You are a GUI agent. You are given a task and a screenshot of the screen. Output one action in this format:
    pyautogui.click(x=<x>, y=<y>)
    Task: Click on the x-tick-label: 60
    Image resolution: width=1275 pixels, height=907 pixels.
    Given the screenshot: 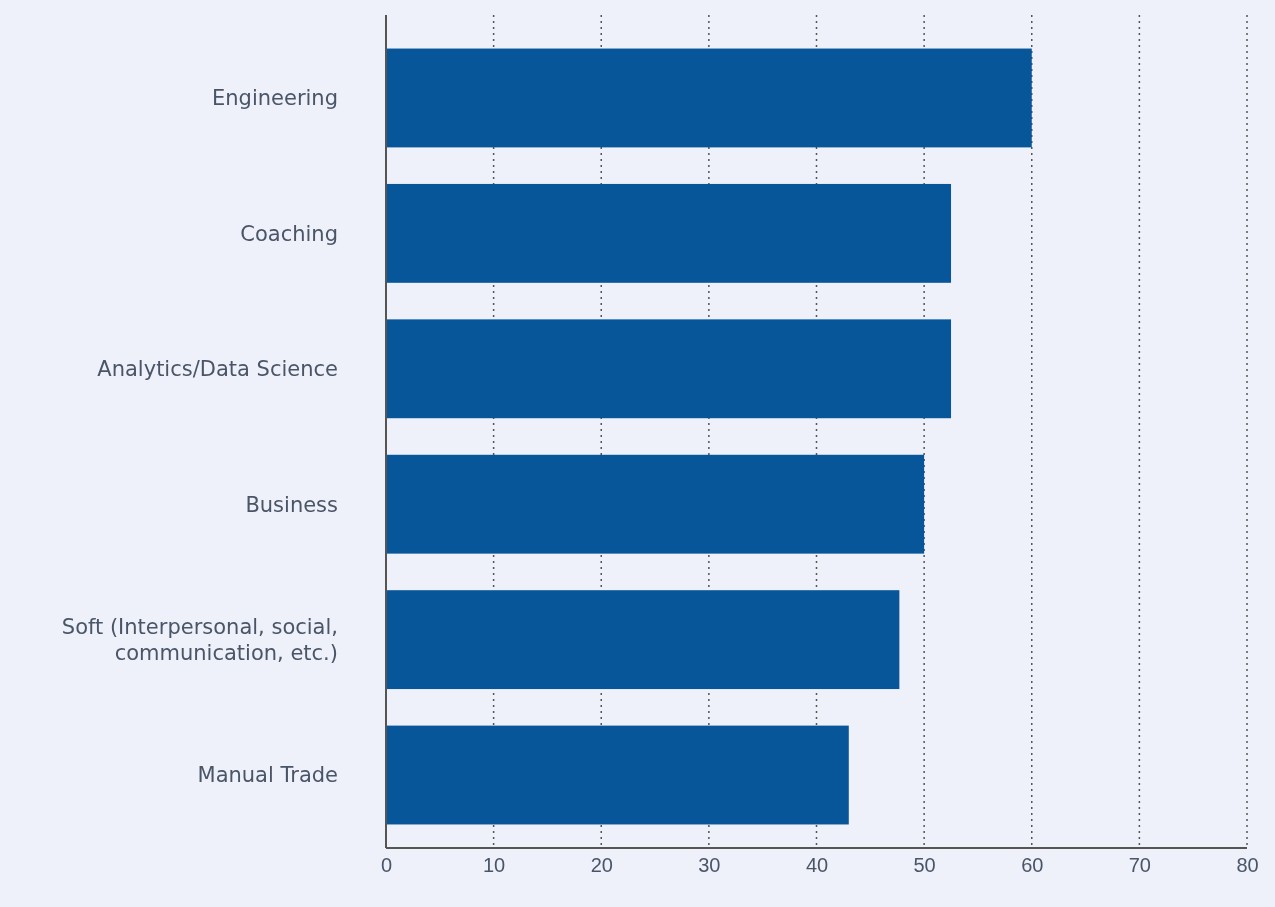 What is the action you would take?
    pyautogui.click(x=1032, y=865)
    